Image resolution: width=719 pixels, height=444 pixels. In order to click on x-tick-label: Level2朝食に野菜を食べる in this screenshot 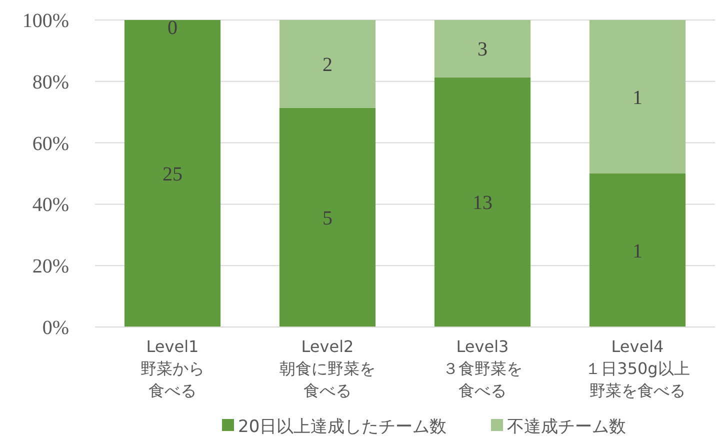, I will do `click(328, 368)`.